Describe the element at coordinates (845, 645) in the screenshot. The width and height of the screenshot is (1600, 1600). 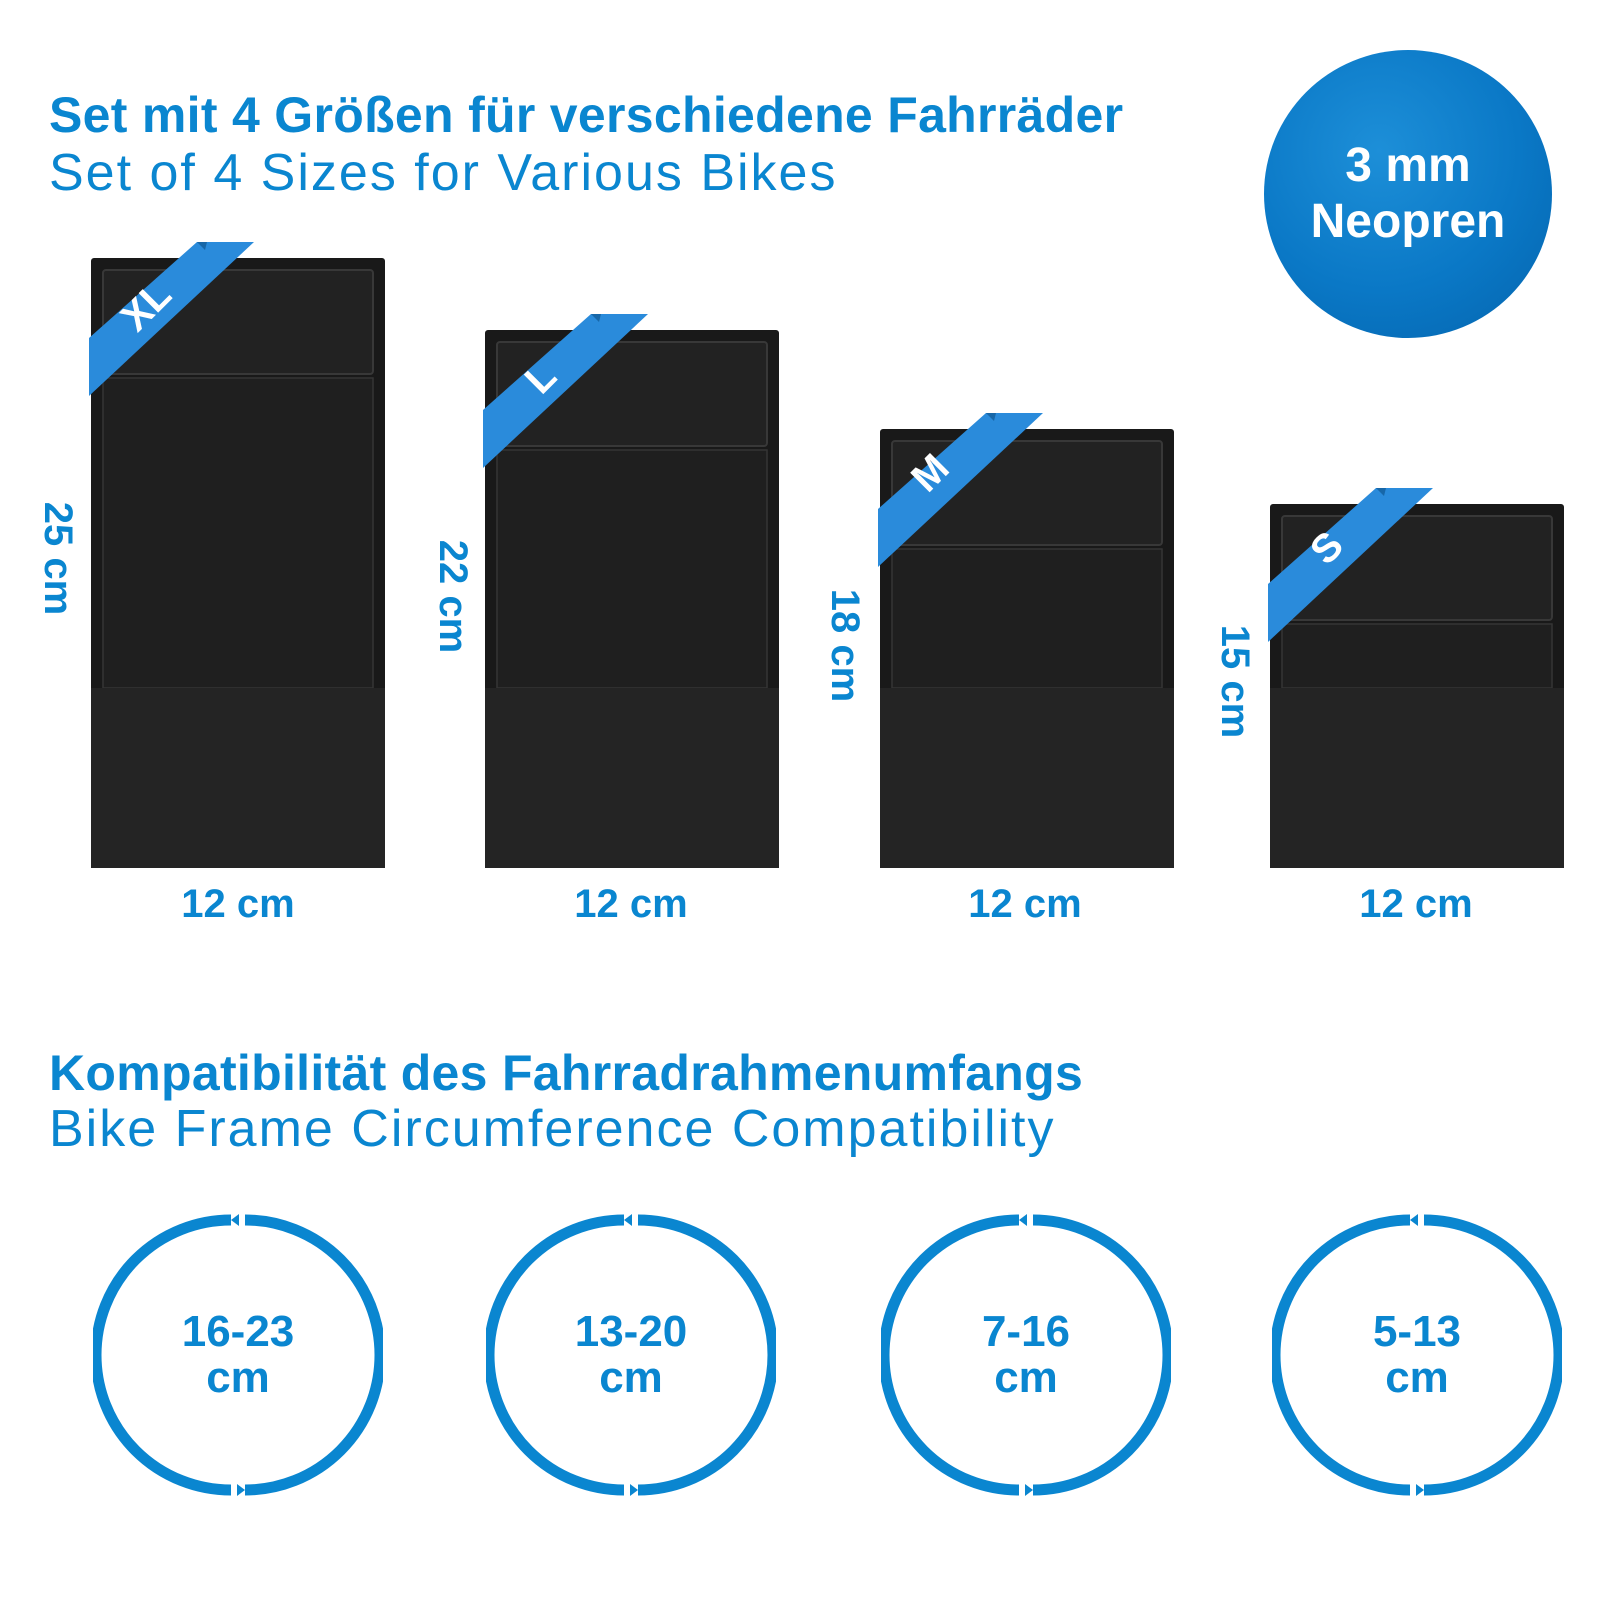
I see `height-label-m: 18 cm` at that location.